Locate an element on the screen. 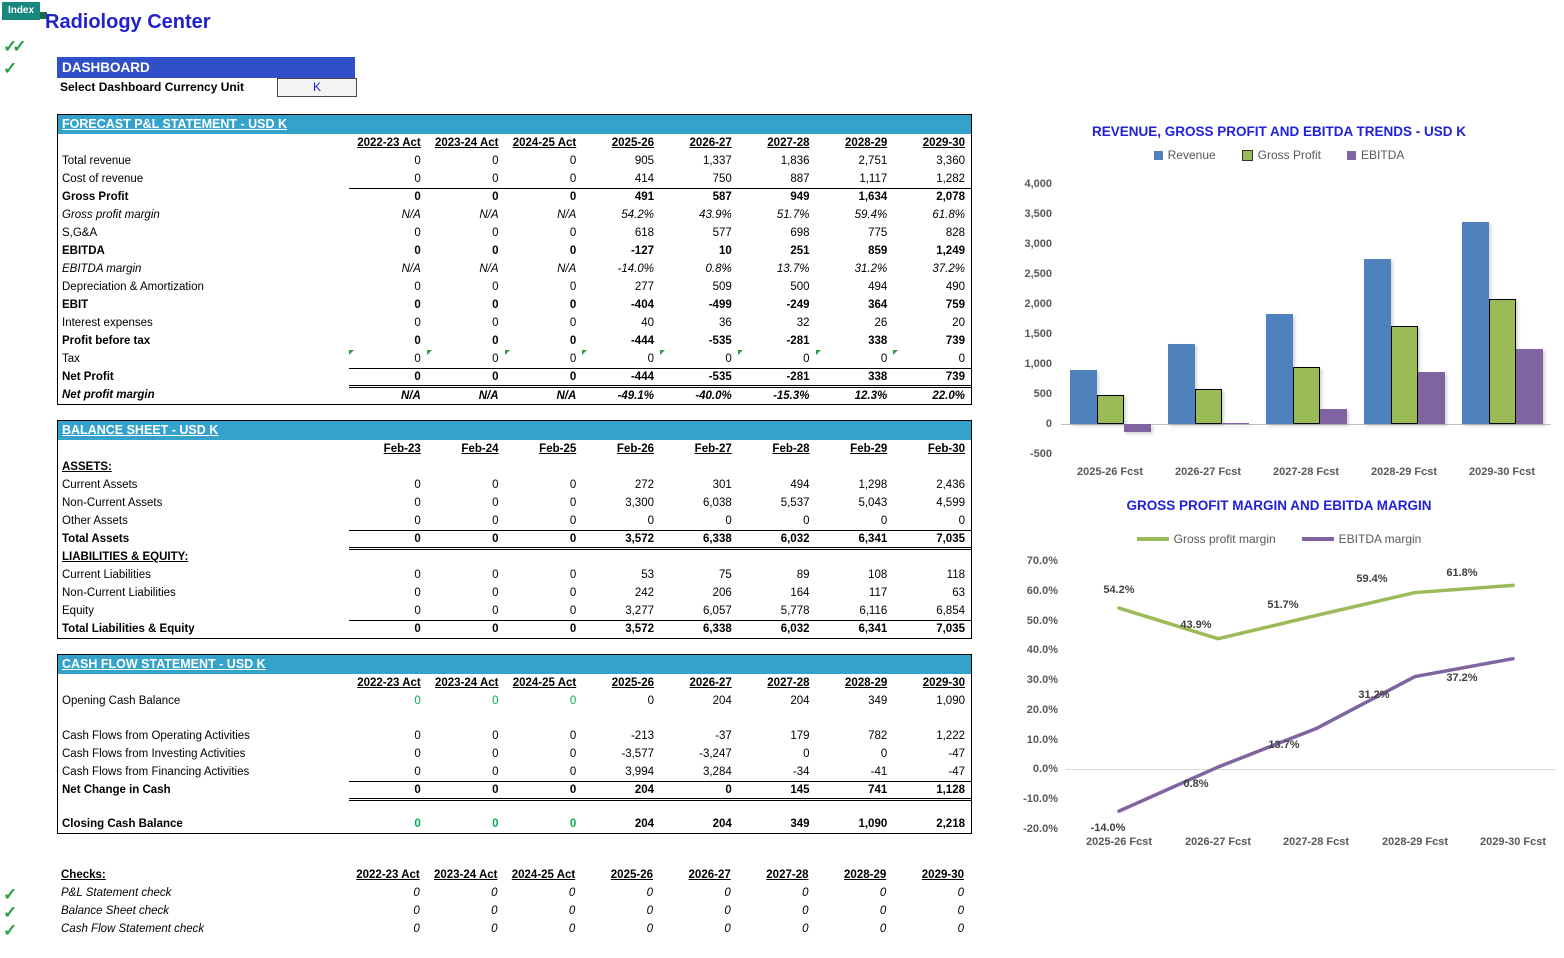 The image size is (1564, 958). cell: 3,277 is located at coordinates (621, 611).